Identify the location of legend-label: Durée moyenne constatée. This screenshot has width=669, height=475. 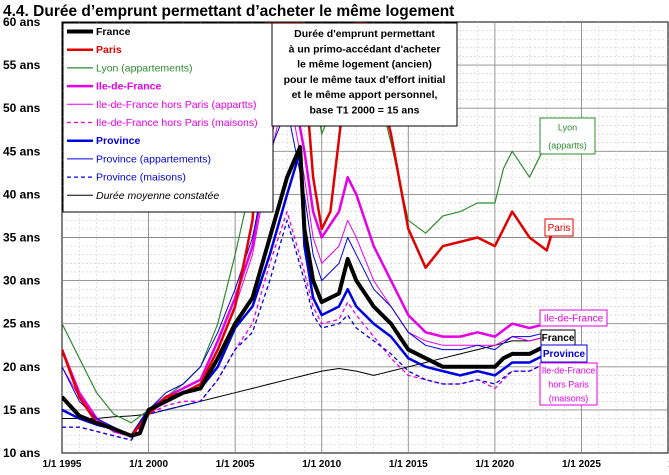
(157, 196).